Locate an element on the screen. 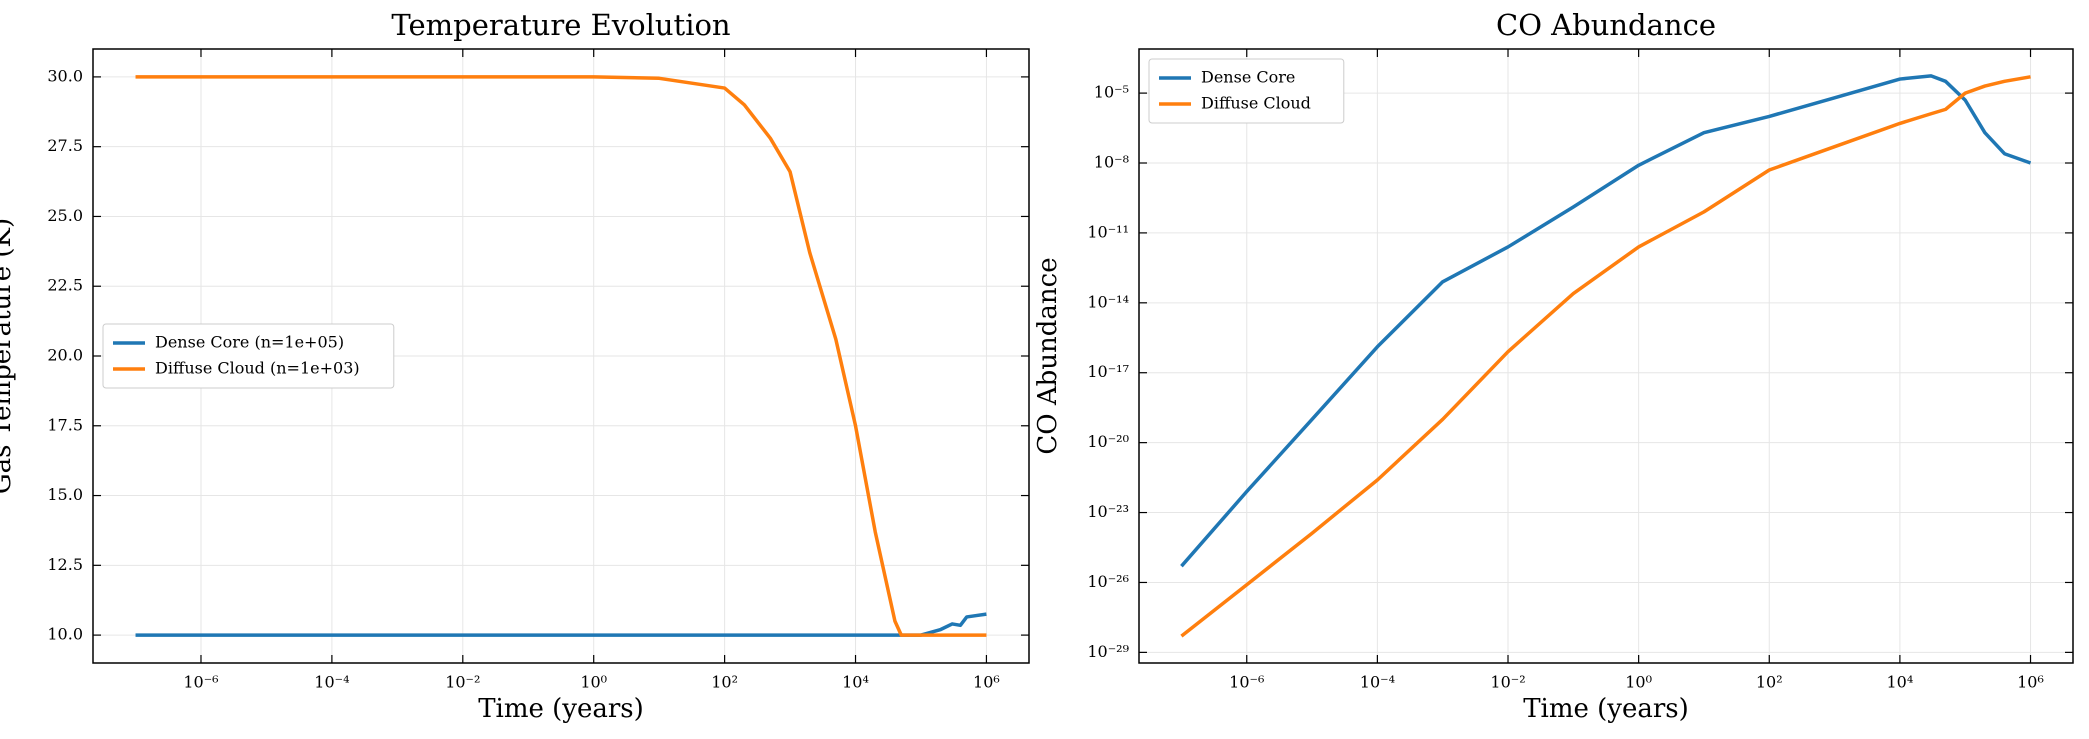  legend-label: Diffuse Cloud is located at coordinates (1256, 103).